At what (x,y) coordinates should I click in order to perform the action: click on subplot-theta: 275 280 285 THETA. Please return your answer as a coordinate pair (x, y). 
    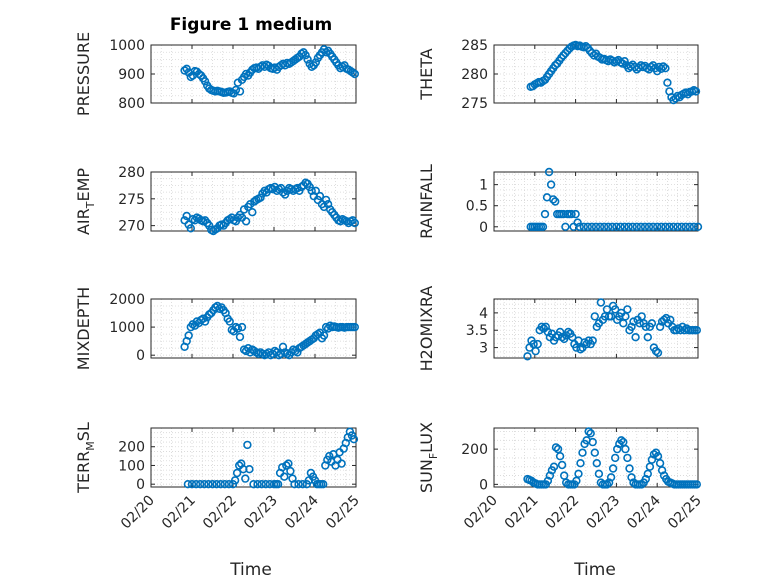
    Looking at the image, I should click on (559, 75).